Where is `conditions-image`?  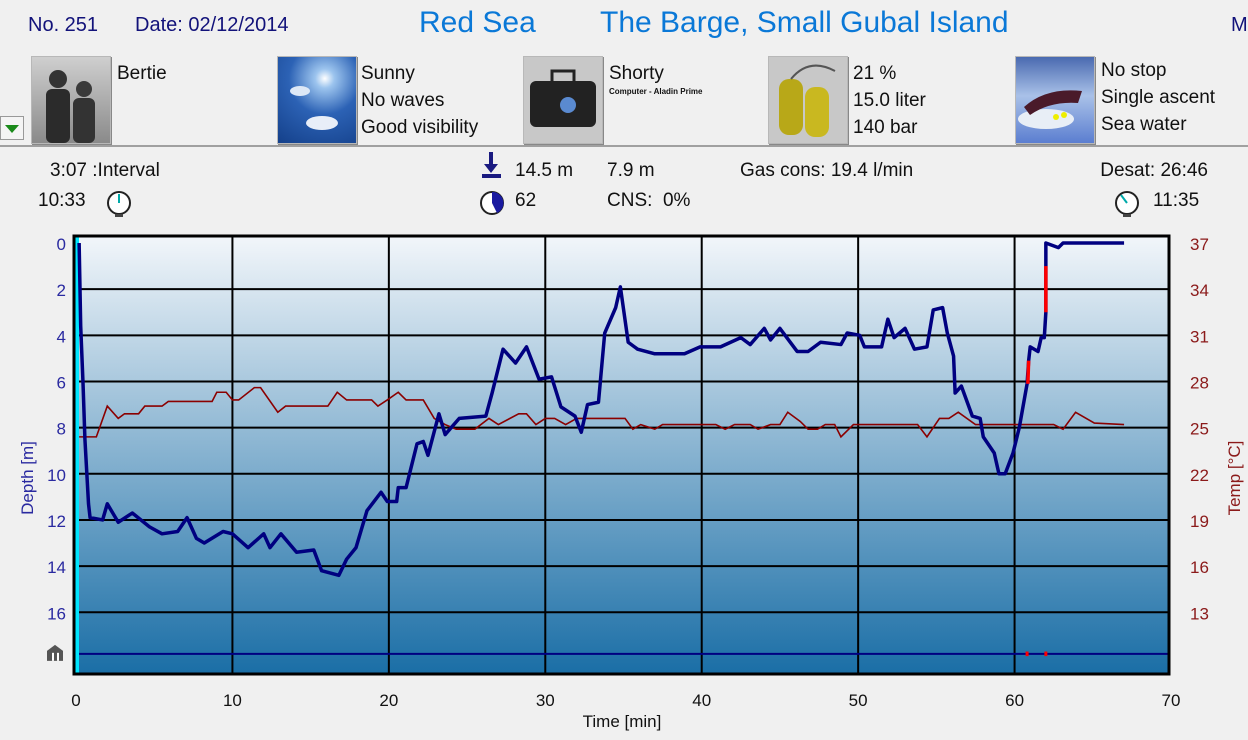
conditions-image is located at coordinates (317, 100).